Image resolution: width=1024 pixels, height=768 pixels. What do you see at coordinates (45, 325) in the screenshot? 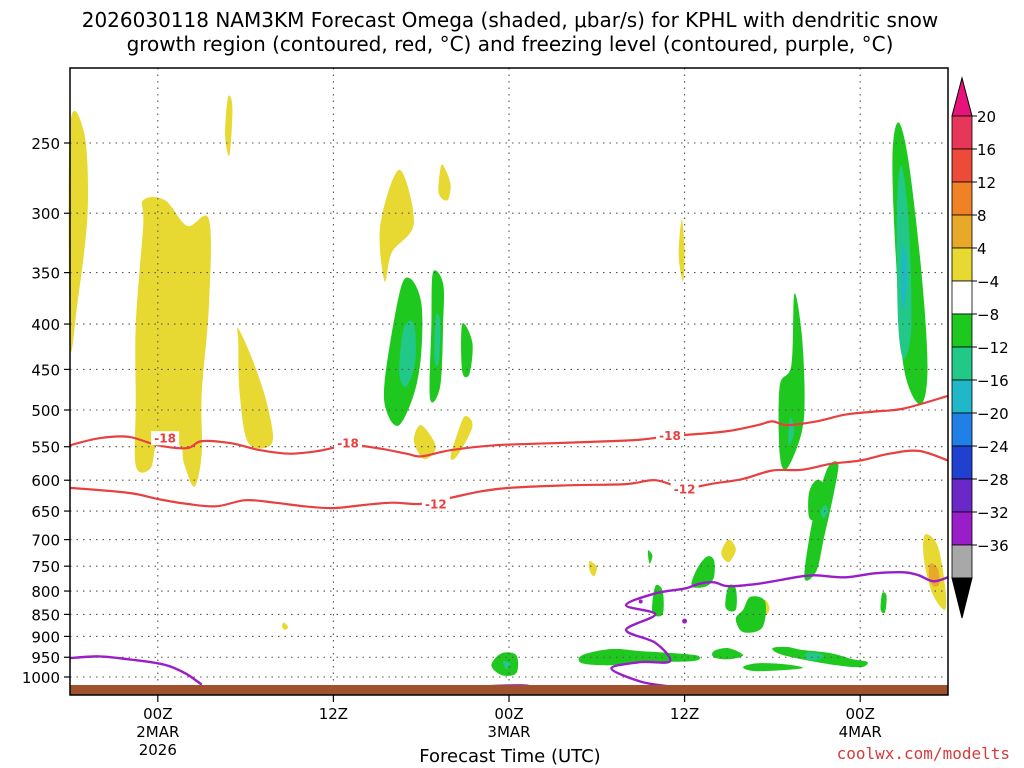
I see `y-tick-label-400: 400` at bounding box center [45, 325].